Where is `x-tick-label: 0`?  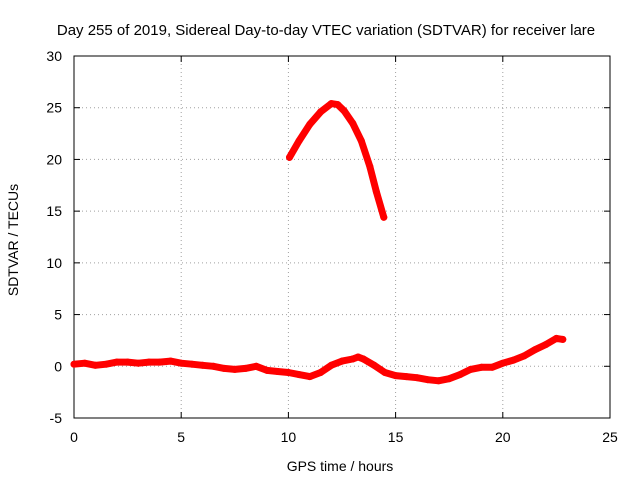 x-tick-label: 0 is located at coordinates (74, 437).